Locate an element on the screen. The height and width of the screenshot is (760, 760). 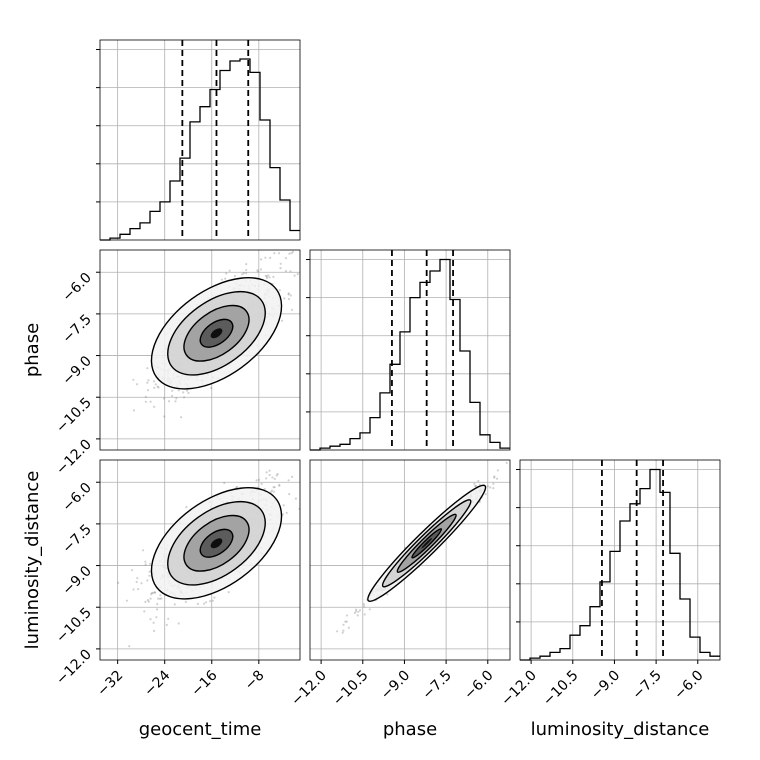
scatter-panel-phase-vs-luminosity_distance is located at coordinates (410, 561).